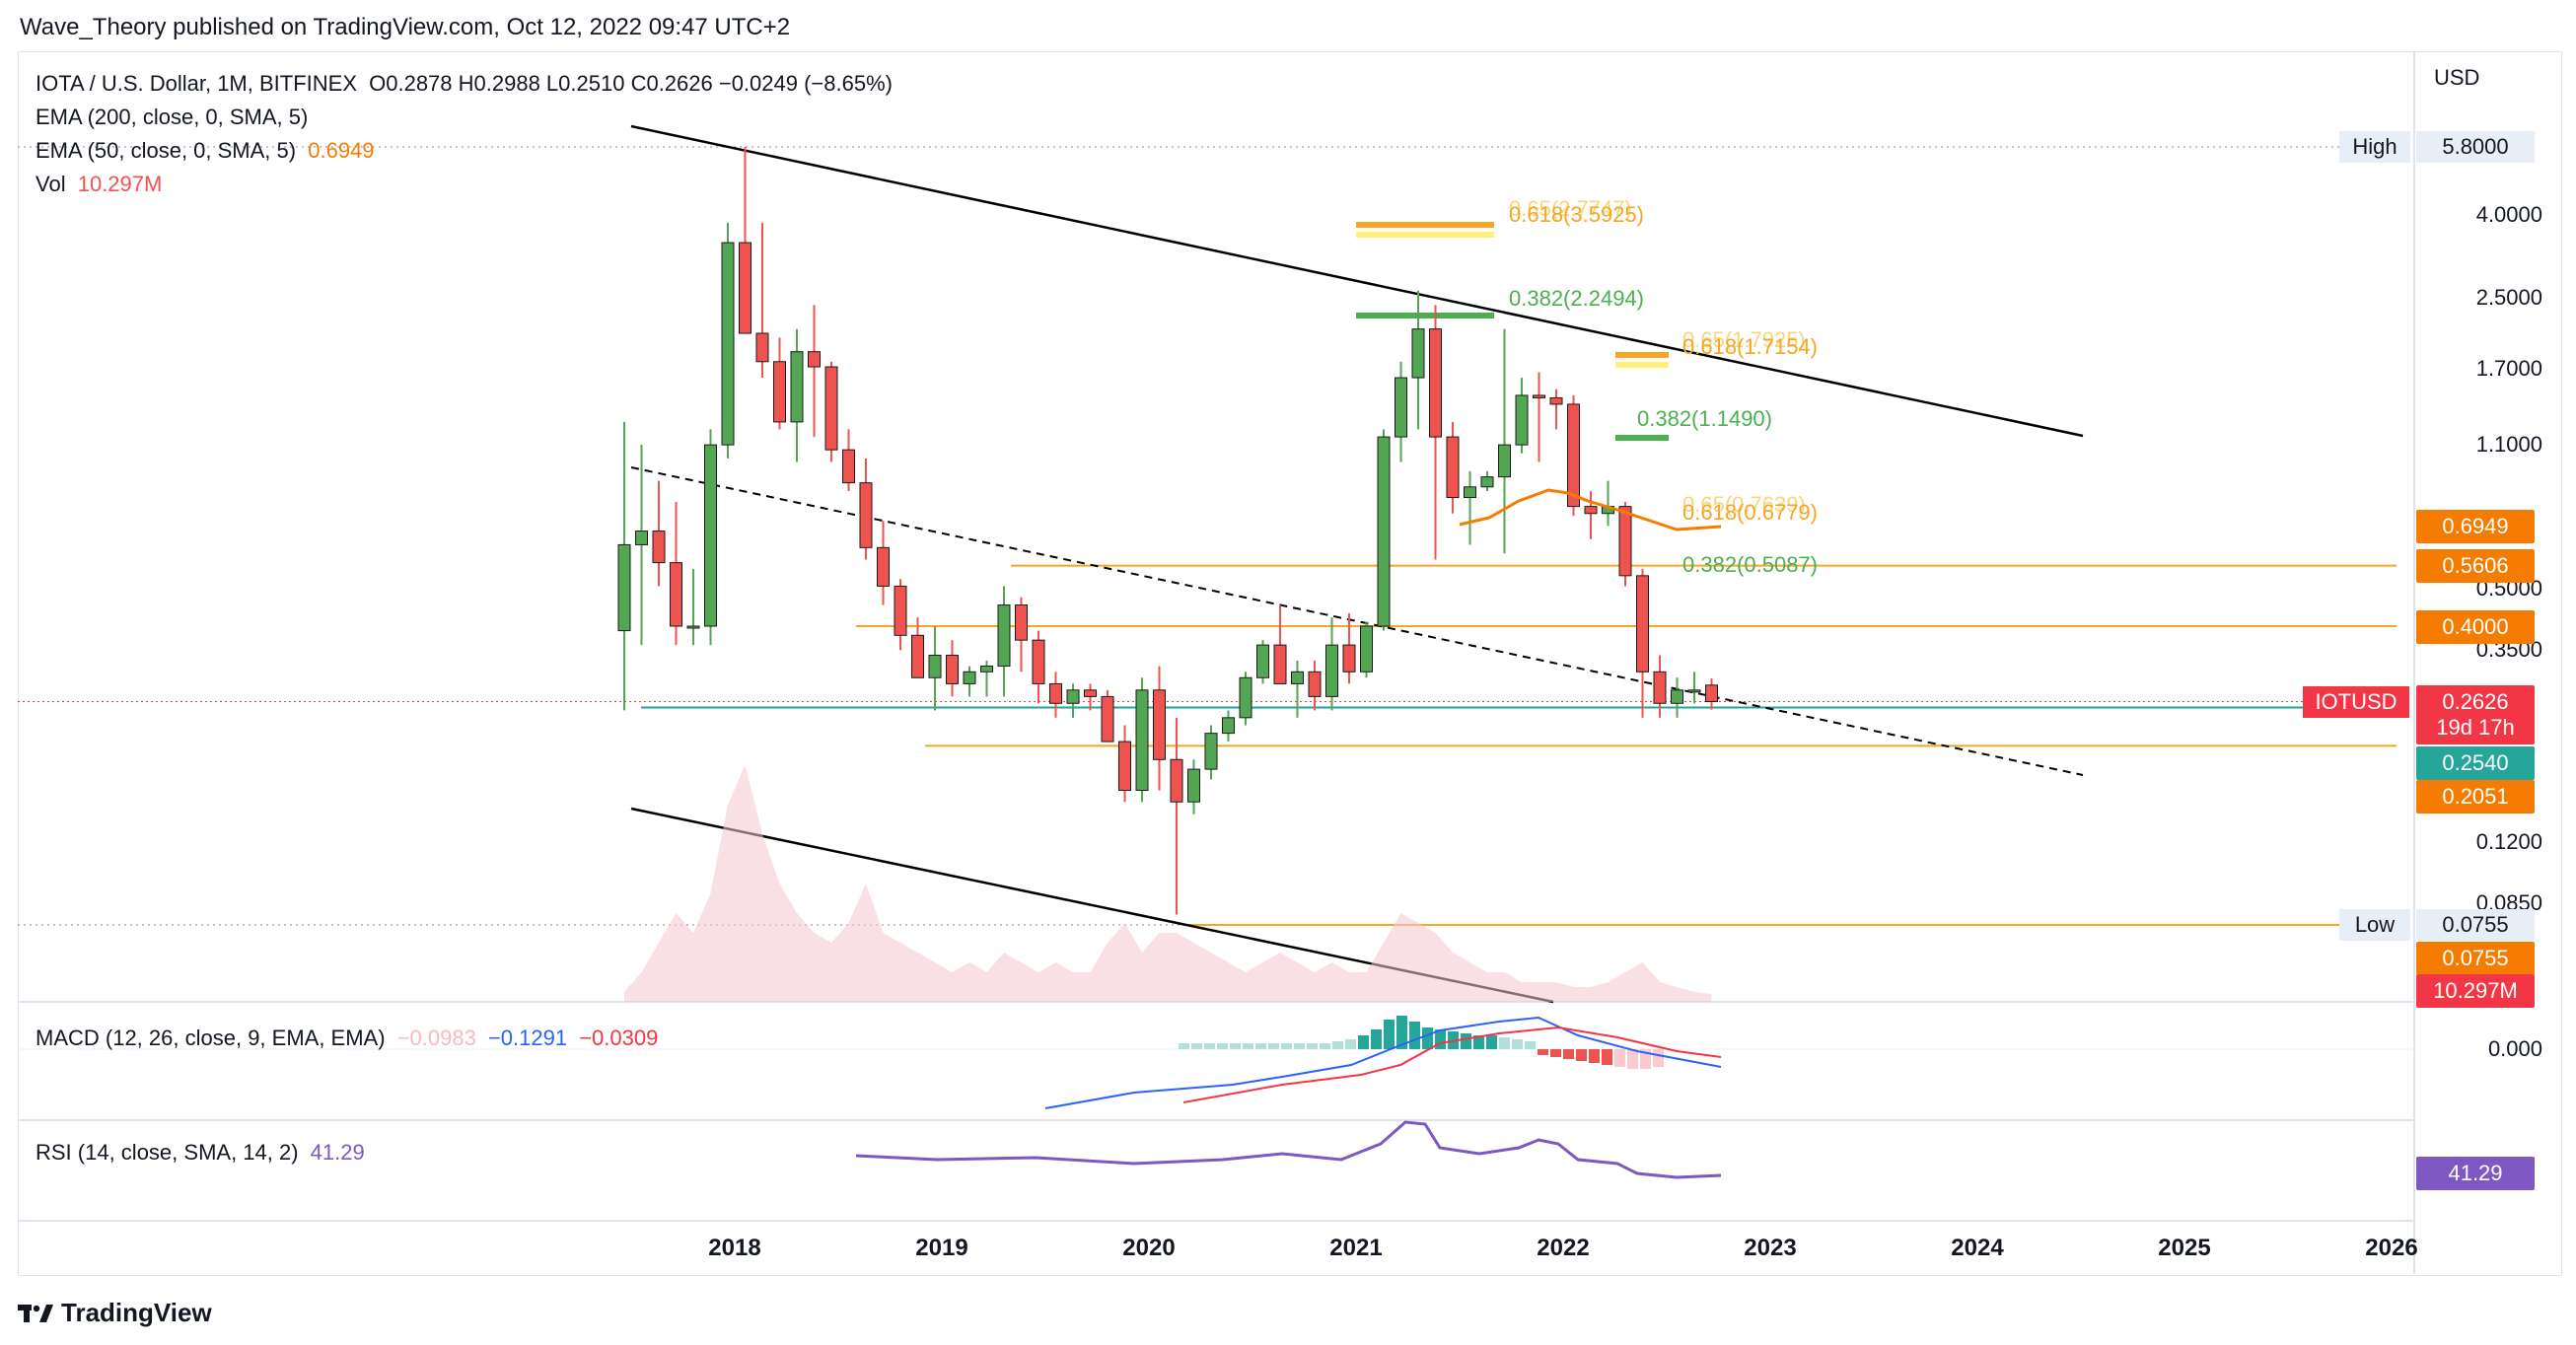 This screenshot has height=1345, width=2576. Describe the element at coordinates (51, 184) in the screenshot. I see `legend-vol: Vol` at that location.